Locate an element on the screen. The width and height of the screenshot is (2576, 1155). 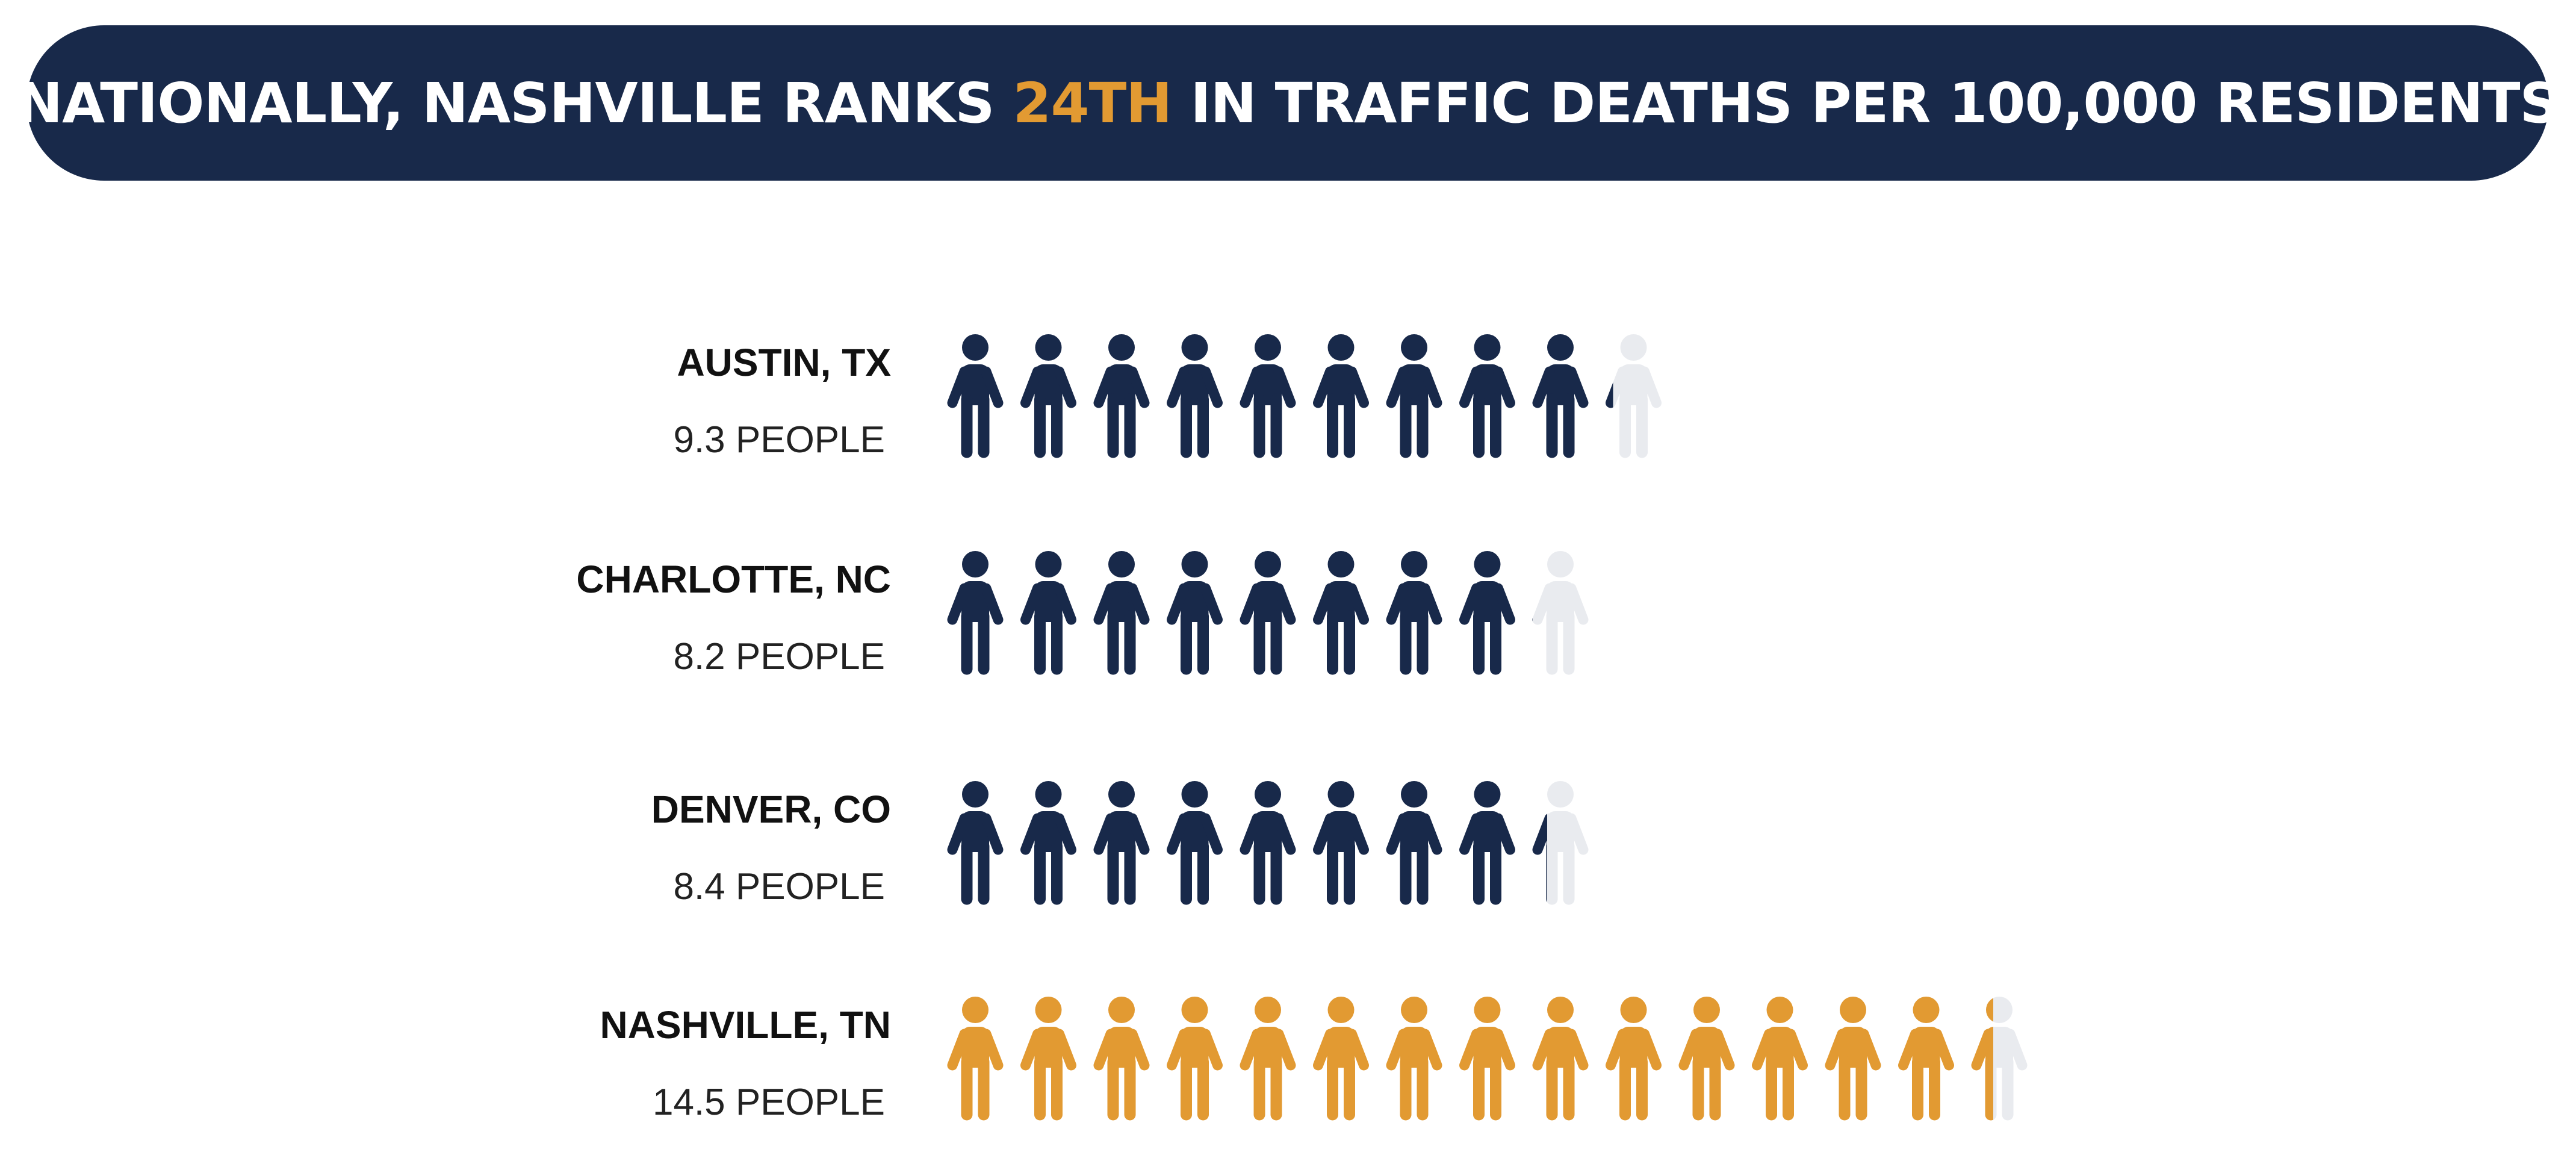
city-label: NASHVILLE, TN is located at coordinates (745, 1025).